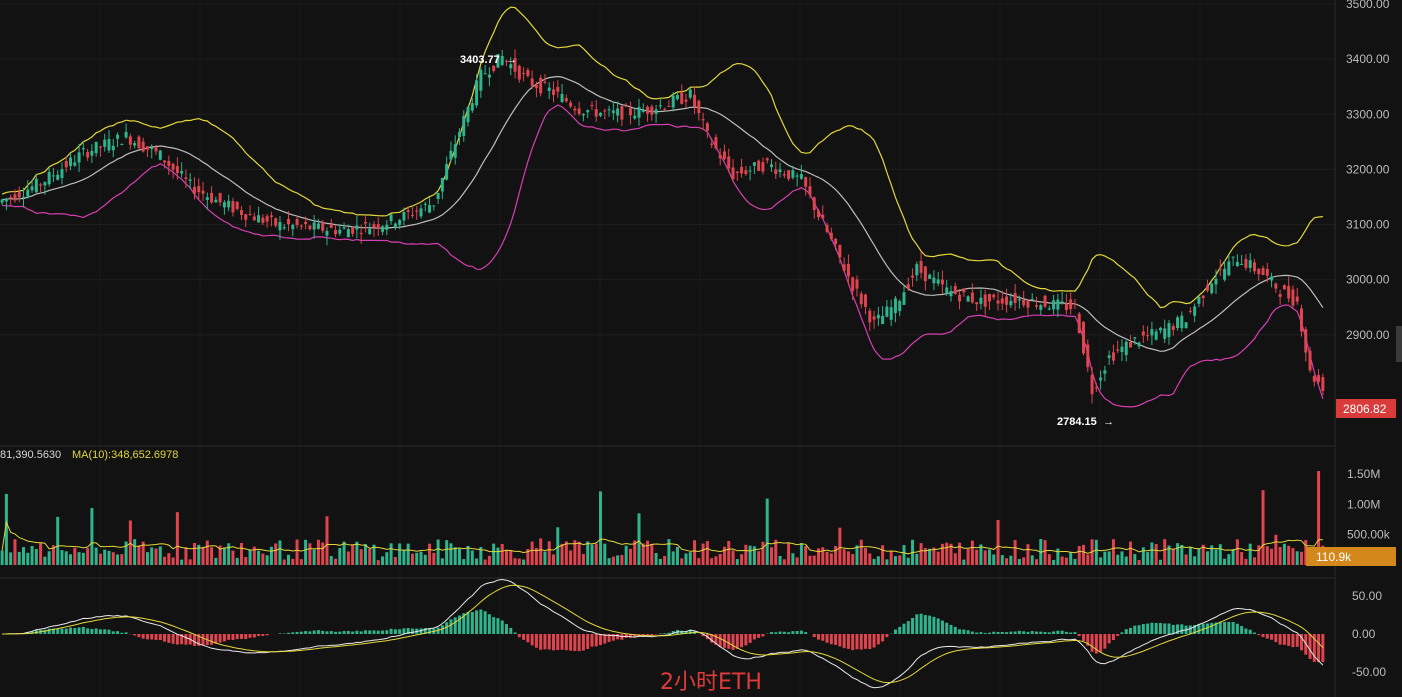  I want to click on side-panel-handle, so click(1399, 344).